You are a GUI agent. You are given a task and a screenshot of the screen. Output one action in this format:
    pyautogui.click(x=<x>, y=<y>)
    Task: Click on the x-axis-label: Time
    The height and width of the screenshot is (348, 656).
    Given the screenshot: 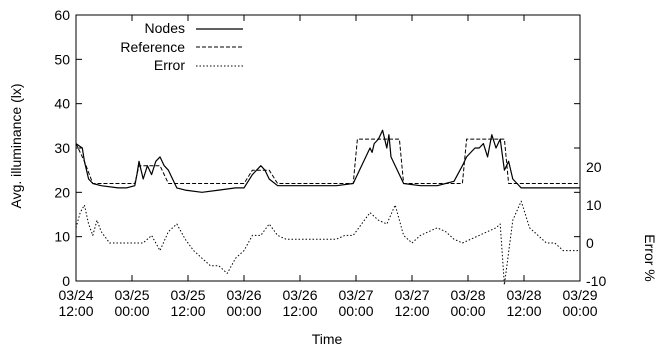 What is the action you would take?
    pyautogui.click(x=327, y=339)
    